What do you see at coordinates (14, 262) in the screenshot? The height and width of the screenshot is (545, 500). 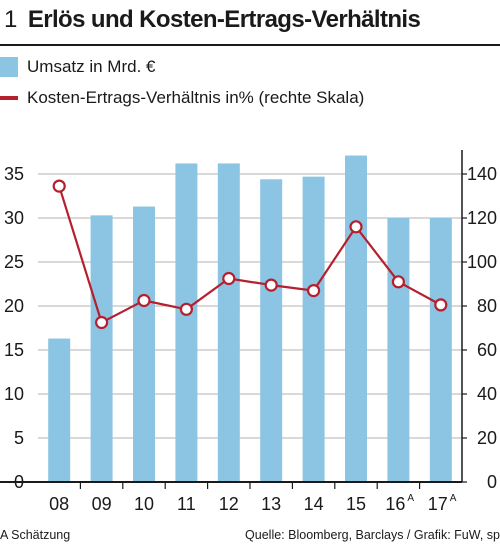 I see `left-tick-label-5: 25` at bounding box center [14, 262].